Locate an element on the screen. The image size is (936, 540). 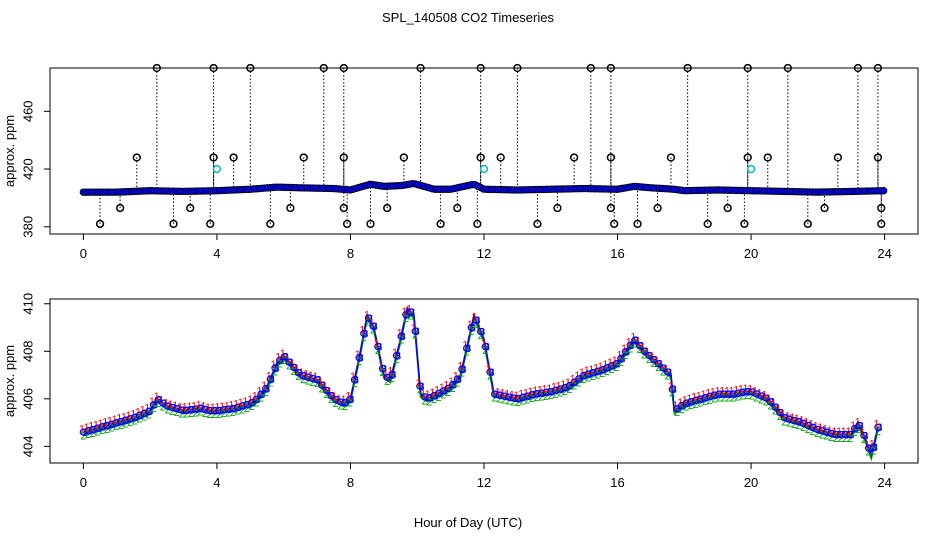
top-y-tick-label: 420 is located at coordinates (28, 169).